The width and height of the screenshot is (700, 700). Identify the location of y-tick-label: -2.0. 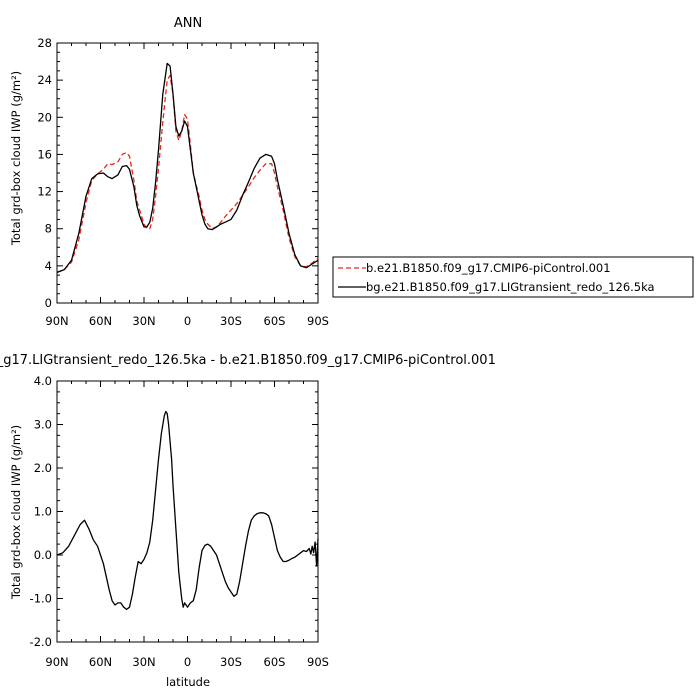
(41, 642).